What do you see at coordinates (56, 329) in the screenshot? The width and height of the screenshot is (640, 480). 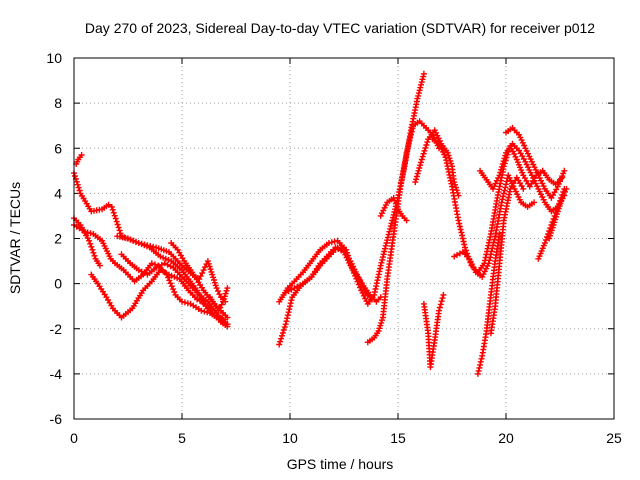 I see `y-tick-label: -2` at bounding box center [56, 329].